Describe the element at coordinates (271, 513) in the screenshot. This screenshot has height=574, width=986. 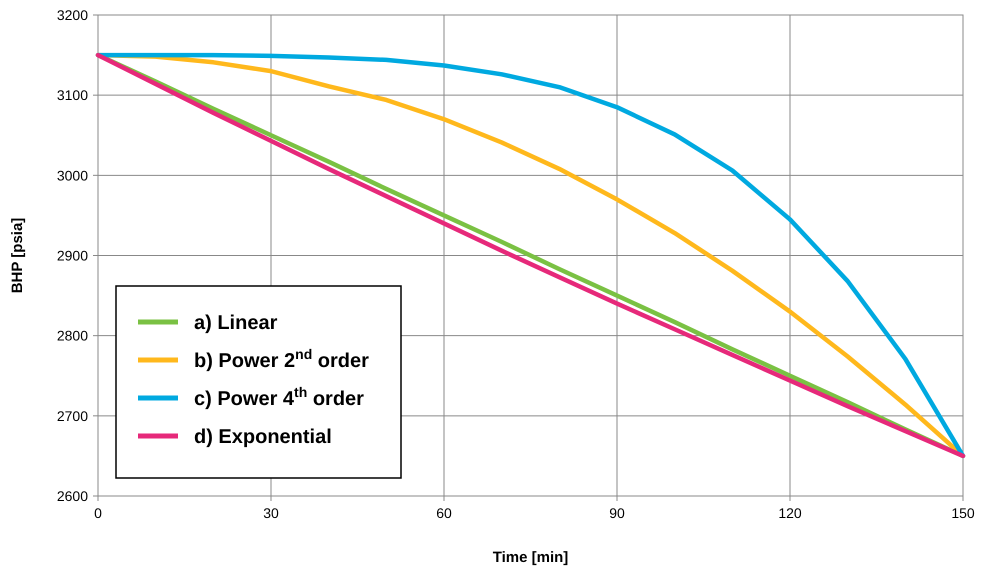
I see `x-tick-label: 30` at that location.